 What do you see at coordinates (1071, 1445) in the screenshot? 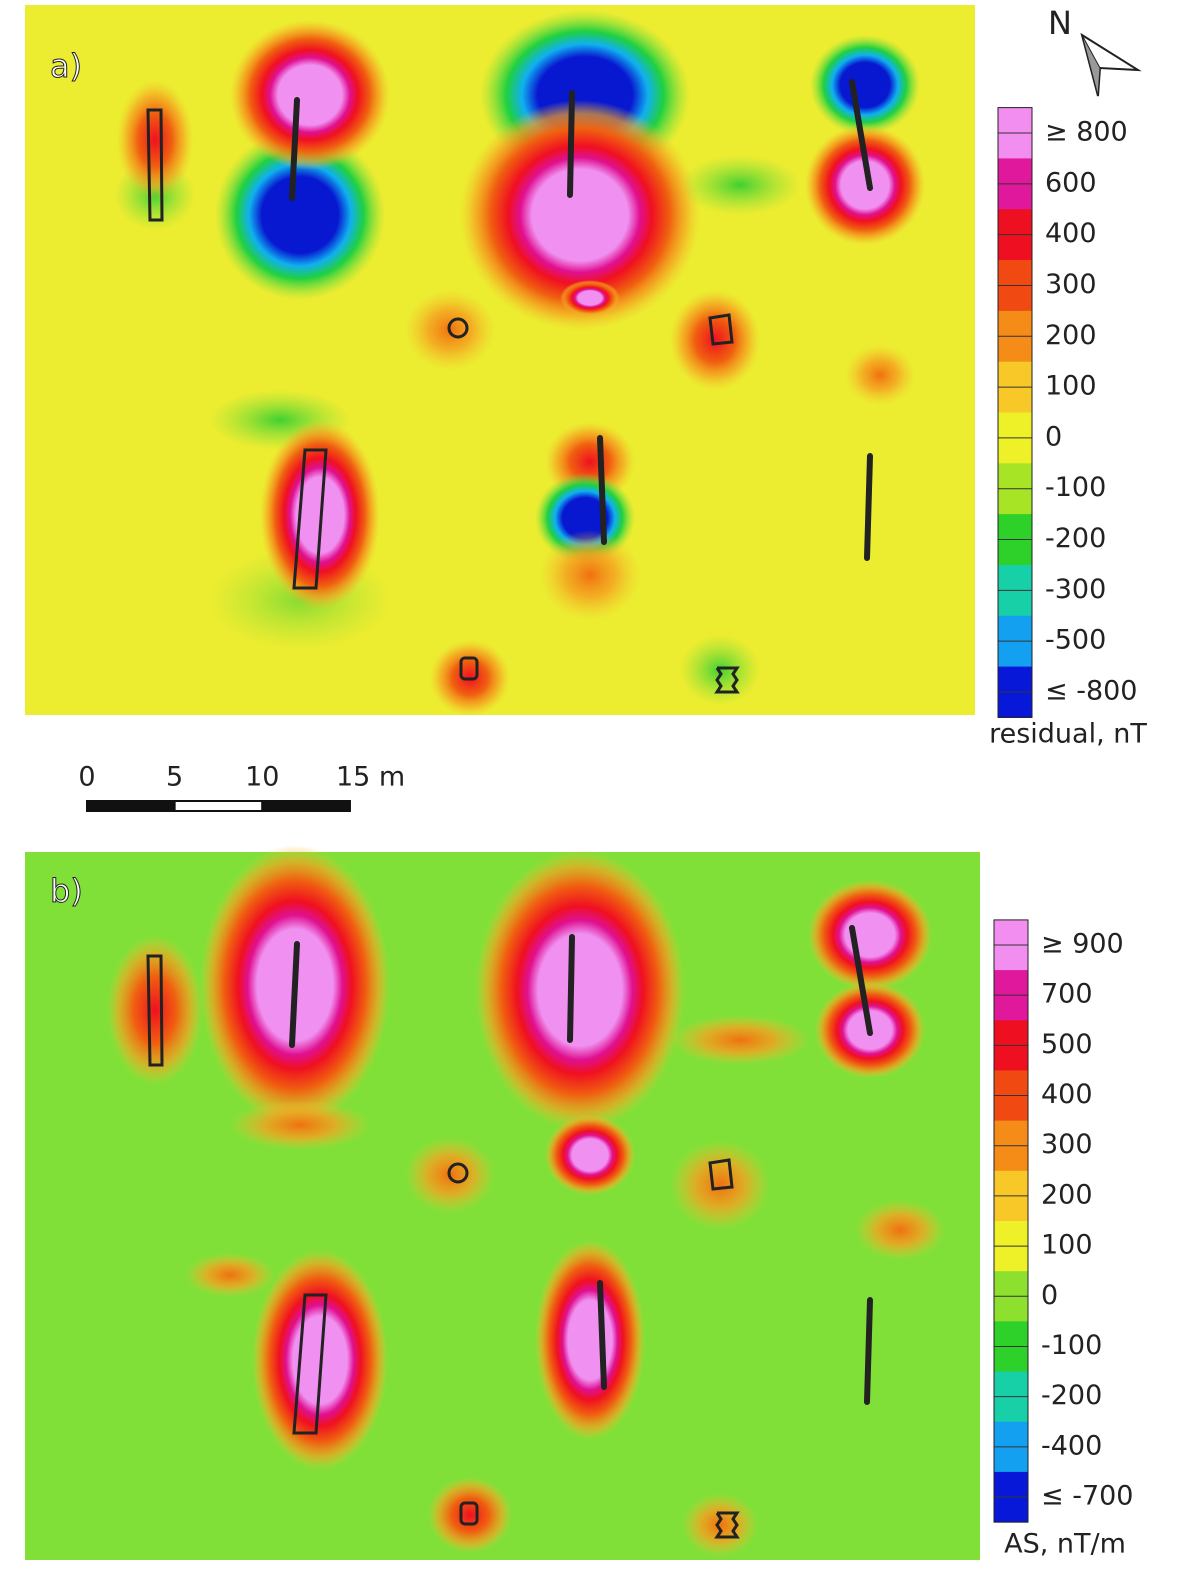
I see `colorbar-label: -400` at bounding box center [1071, 1445].